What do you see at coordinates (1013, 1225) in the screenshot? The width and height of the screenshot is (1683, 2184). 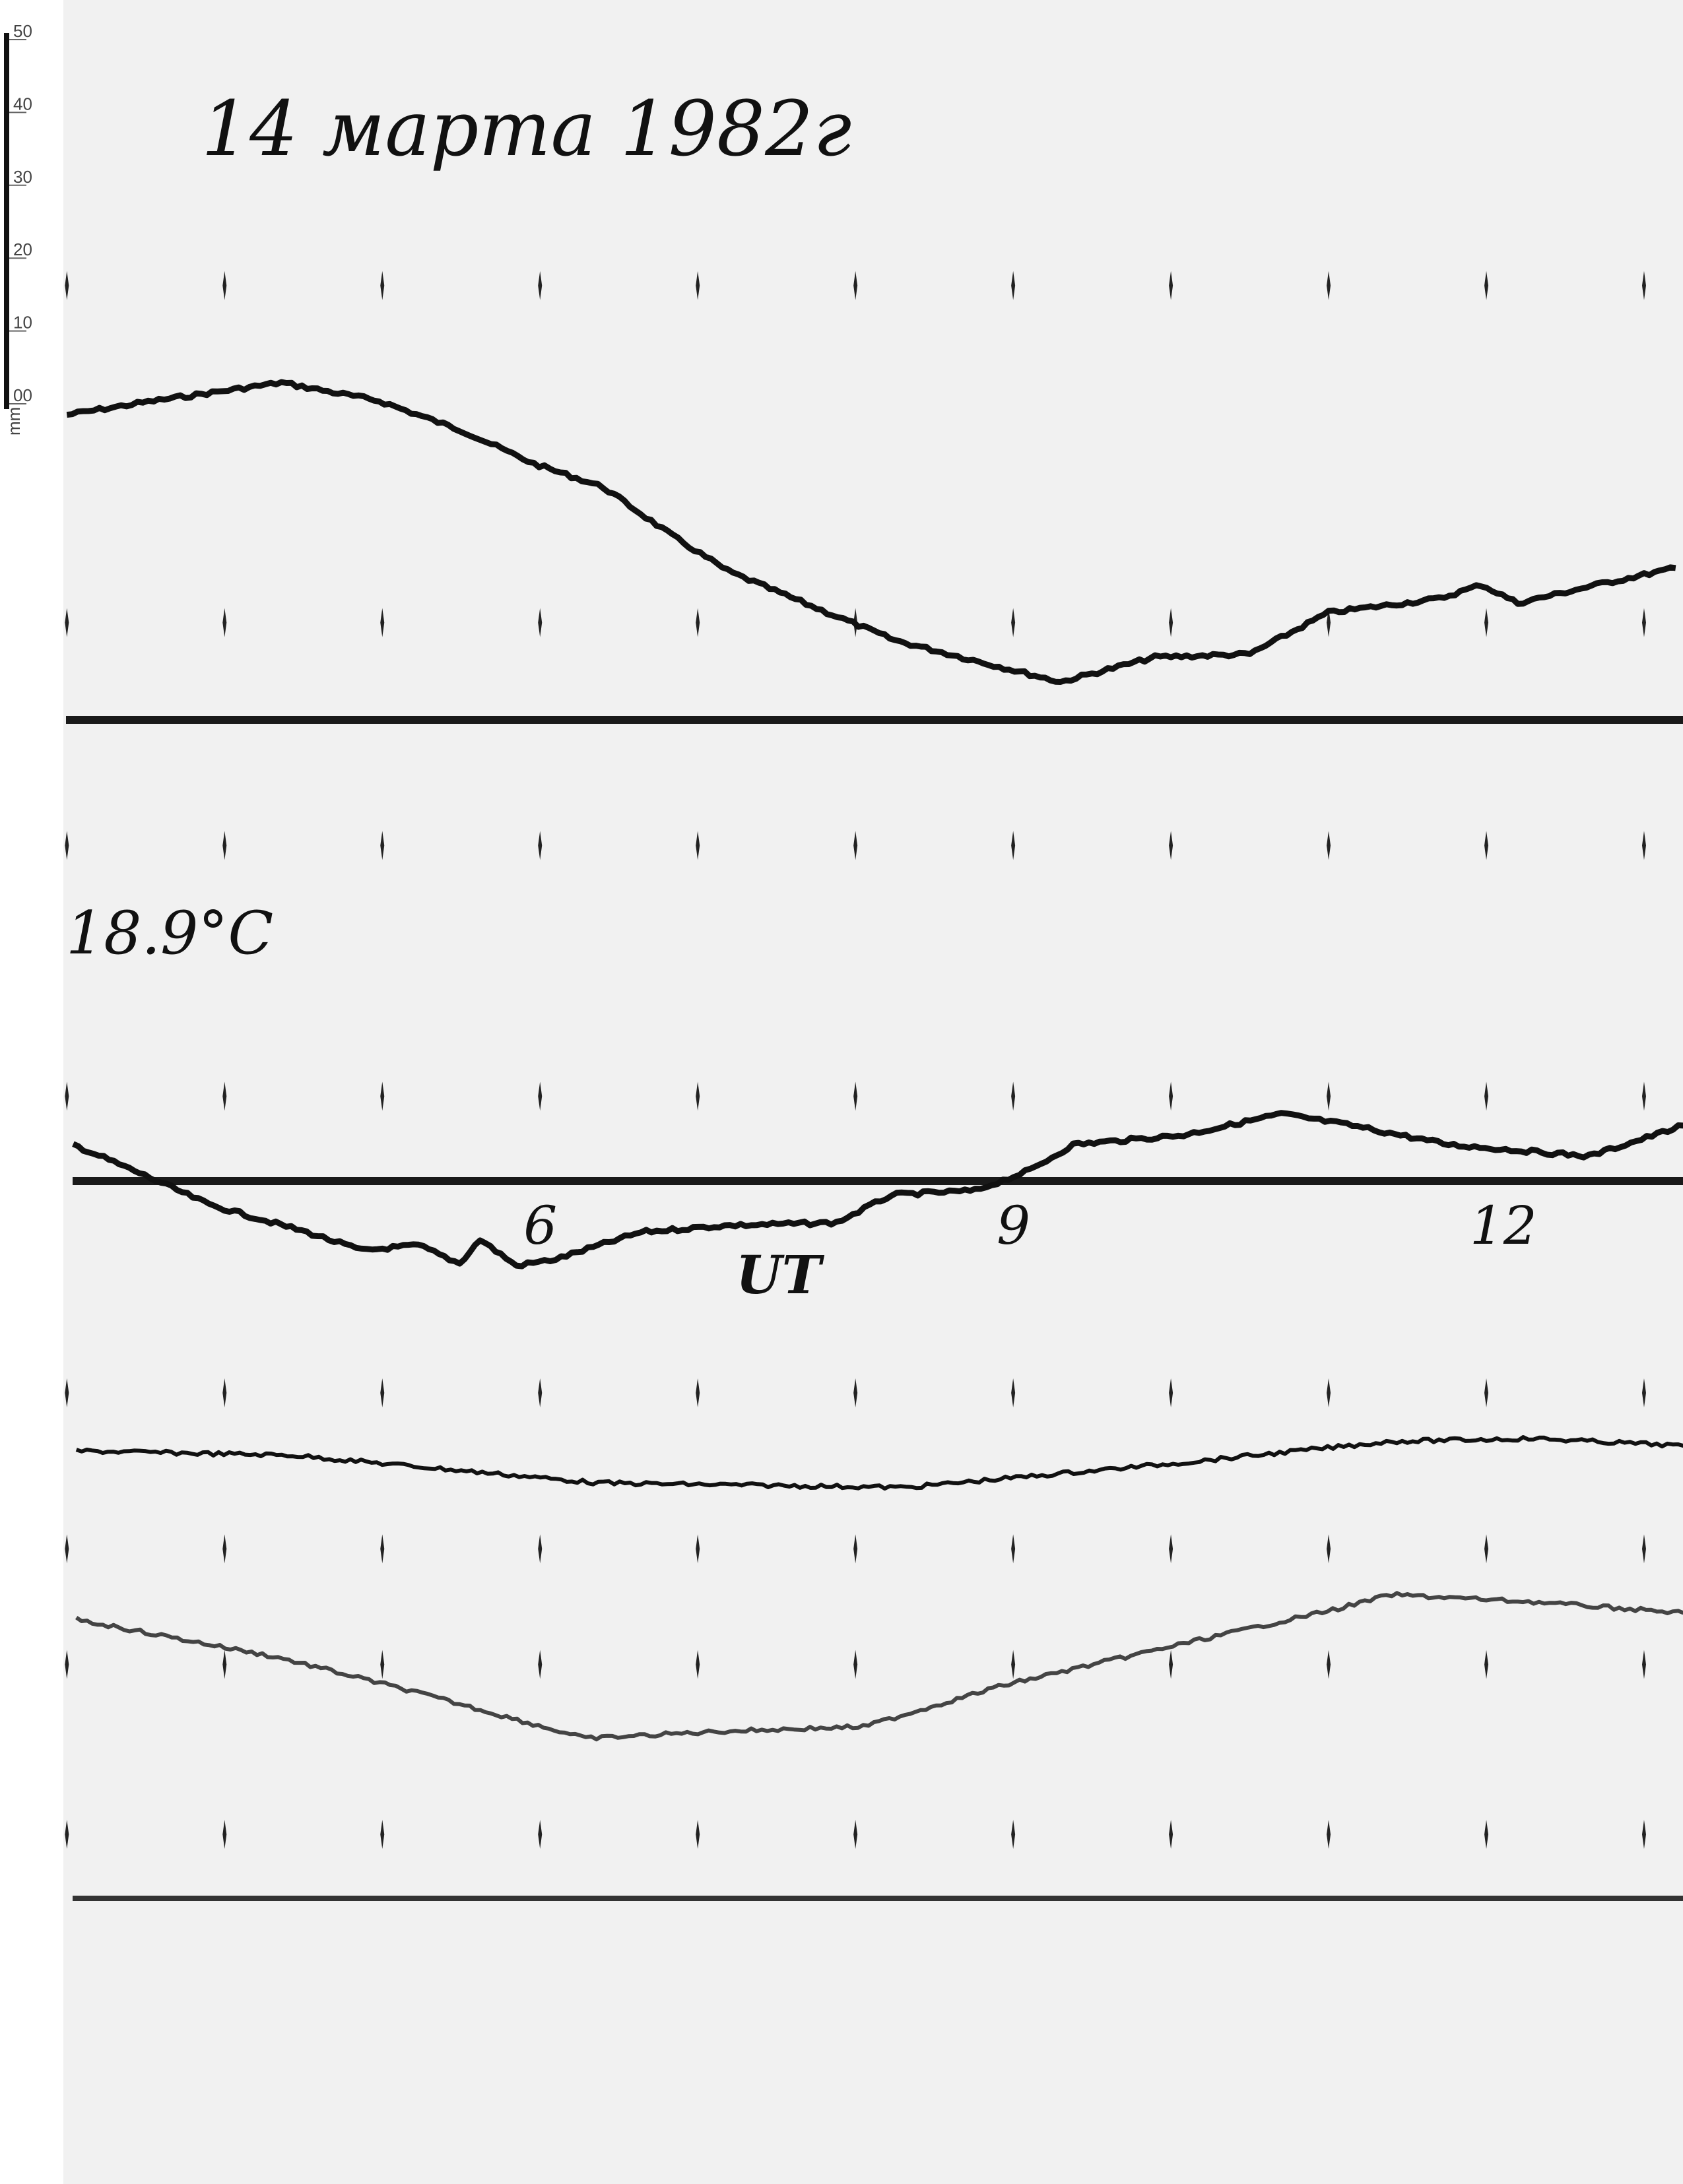 I see `hour-label-9: 9` at bounding box center [1013, 1225].